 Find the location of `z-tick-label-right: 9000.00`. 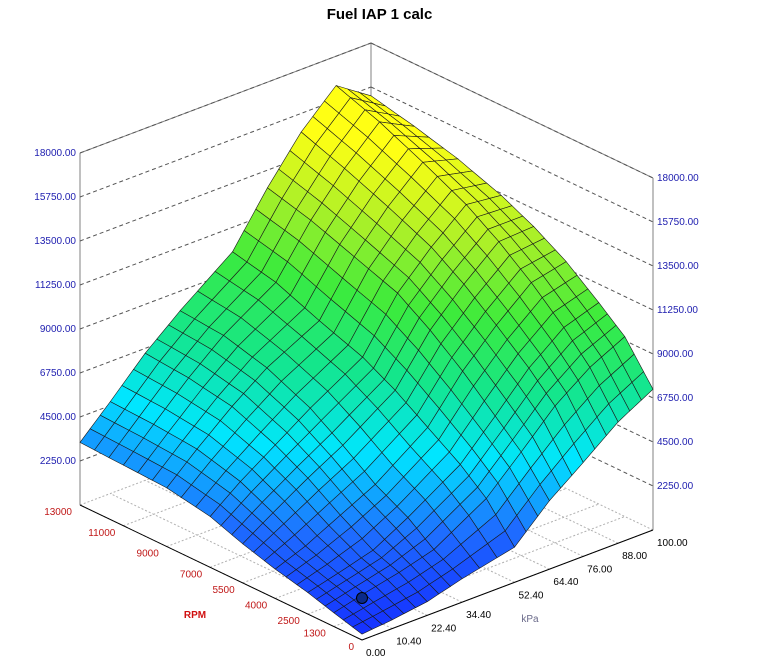

z-tick-label-right: 9000.00 is located at coordinates (675, 354).